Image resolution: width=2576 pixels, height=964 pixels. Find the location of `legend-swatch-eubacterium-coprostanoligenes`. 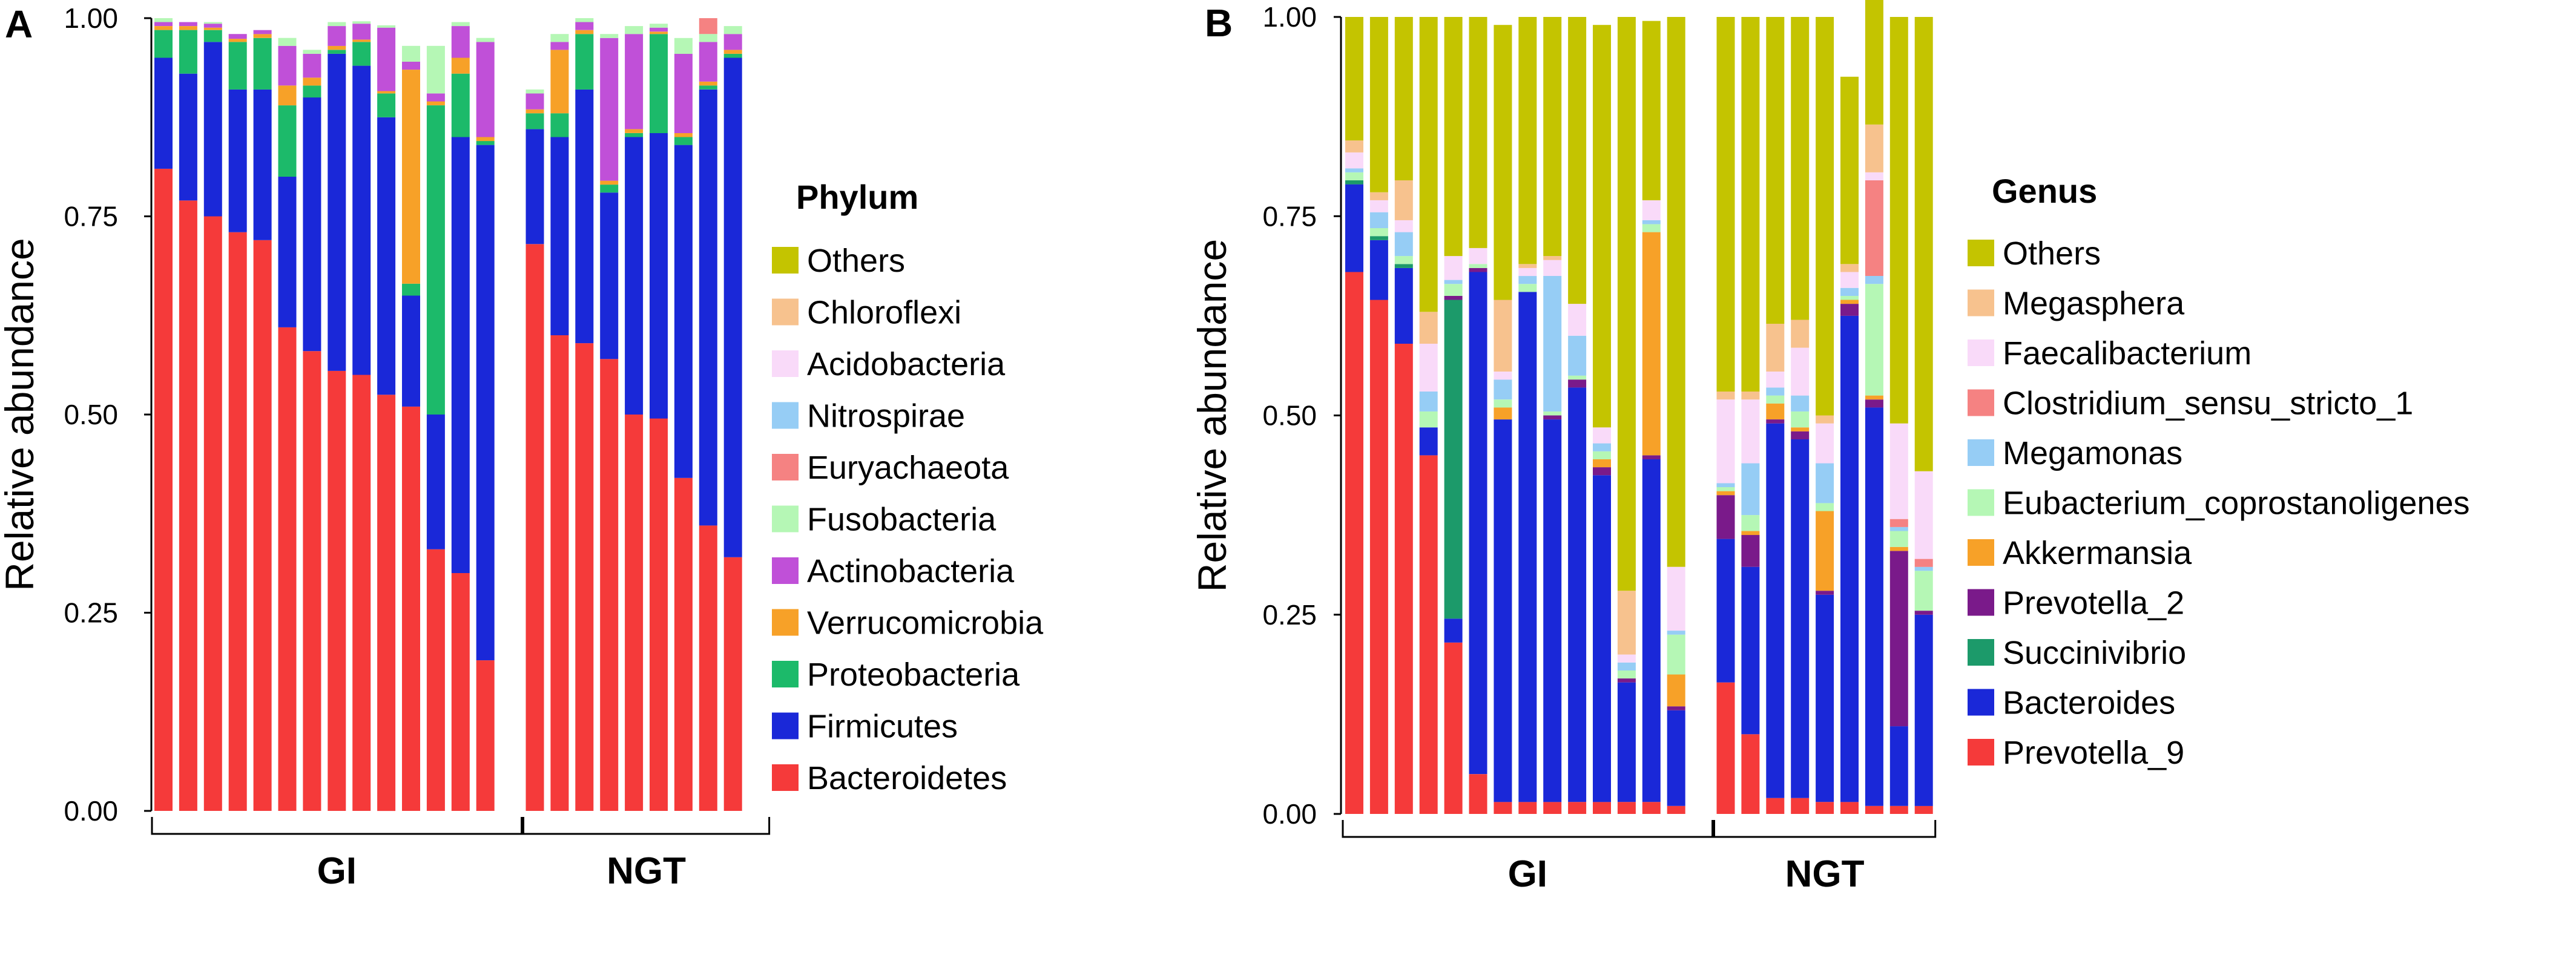

legend-swatch-eubacterium-coprostanoligenes is located at coordinates (1981, 502).